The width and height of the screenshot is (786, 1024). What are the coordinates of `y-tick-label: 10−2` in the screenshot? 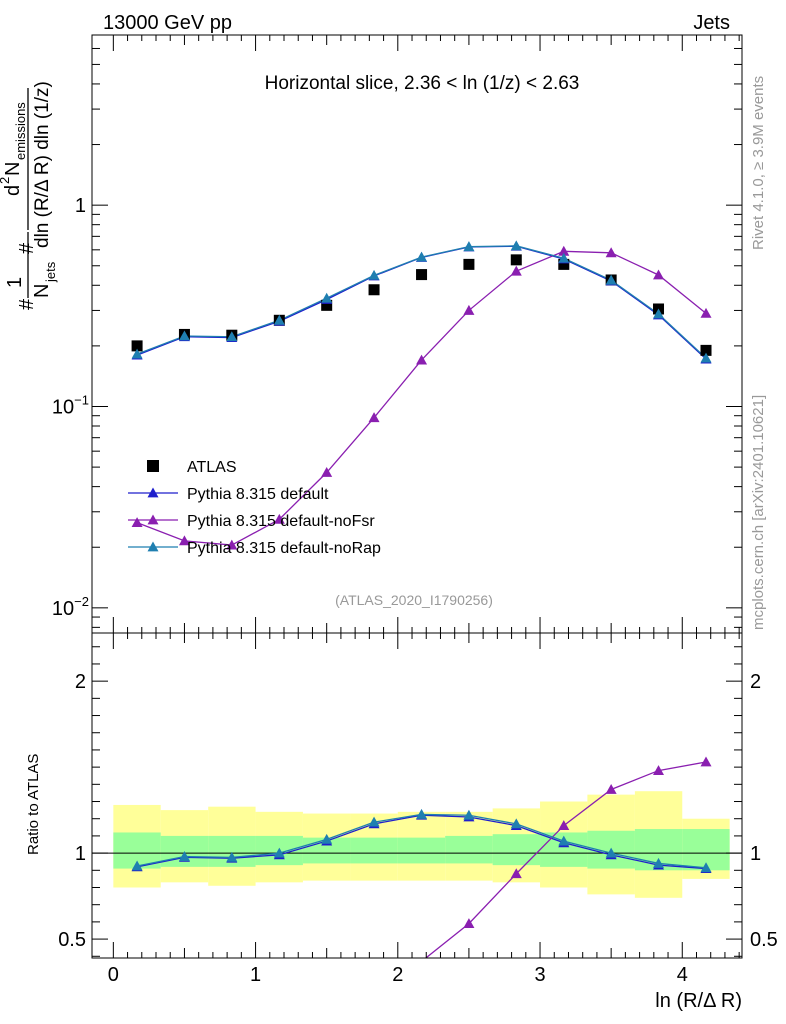 It's located at (70, 607).